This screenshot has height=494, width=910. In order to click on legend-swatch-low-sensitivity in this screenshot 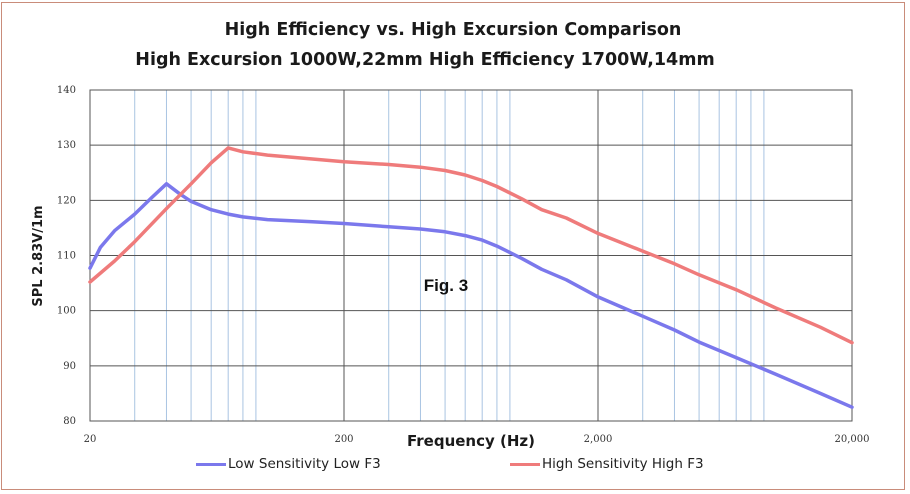, I will do `click(211, 464)`.